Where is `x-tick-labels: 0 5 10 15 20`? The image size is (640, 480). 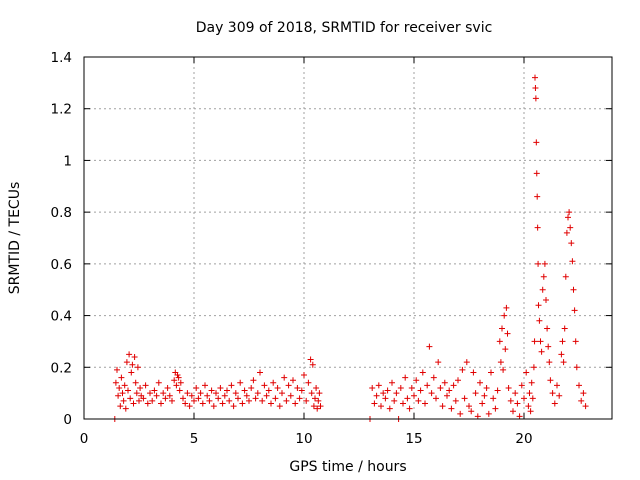 x-tick-labels: 0 5 10 15 20 is located at coordinates (306, 439).